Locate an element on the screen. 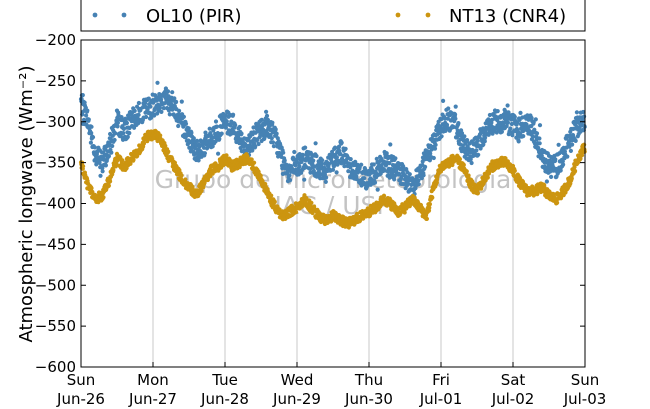 This screenshot has width=650, height=409. x-tick-label: Sat Jul-02 is located at coordinates (513, 389).